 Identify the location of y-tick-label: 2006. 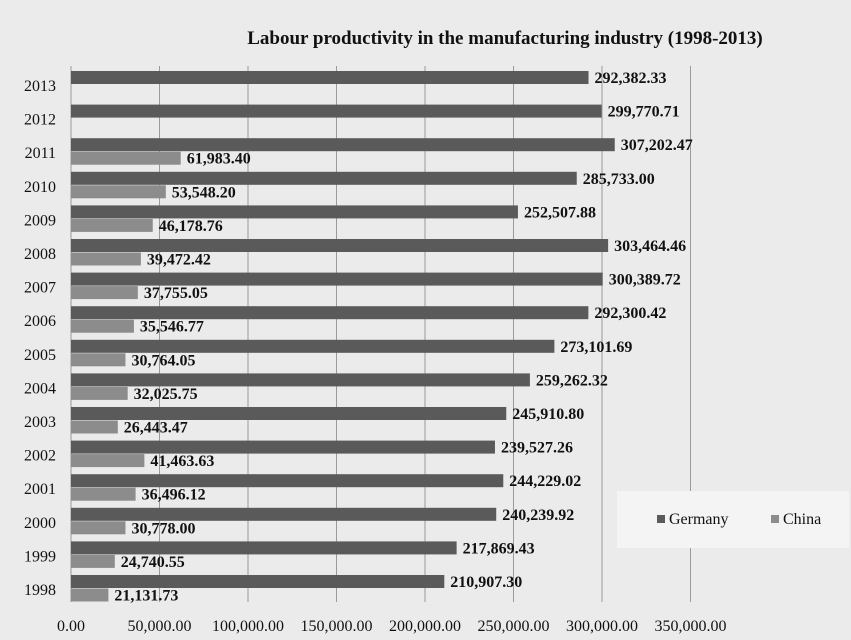
(40, 321).